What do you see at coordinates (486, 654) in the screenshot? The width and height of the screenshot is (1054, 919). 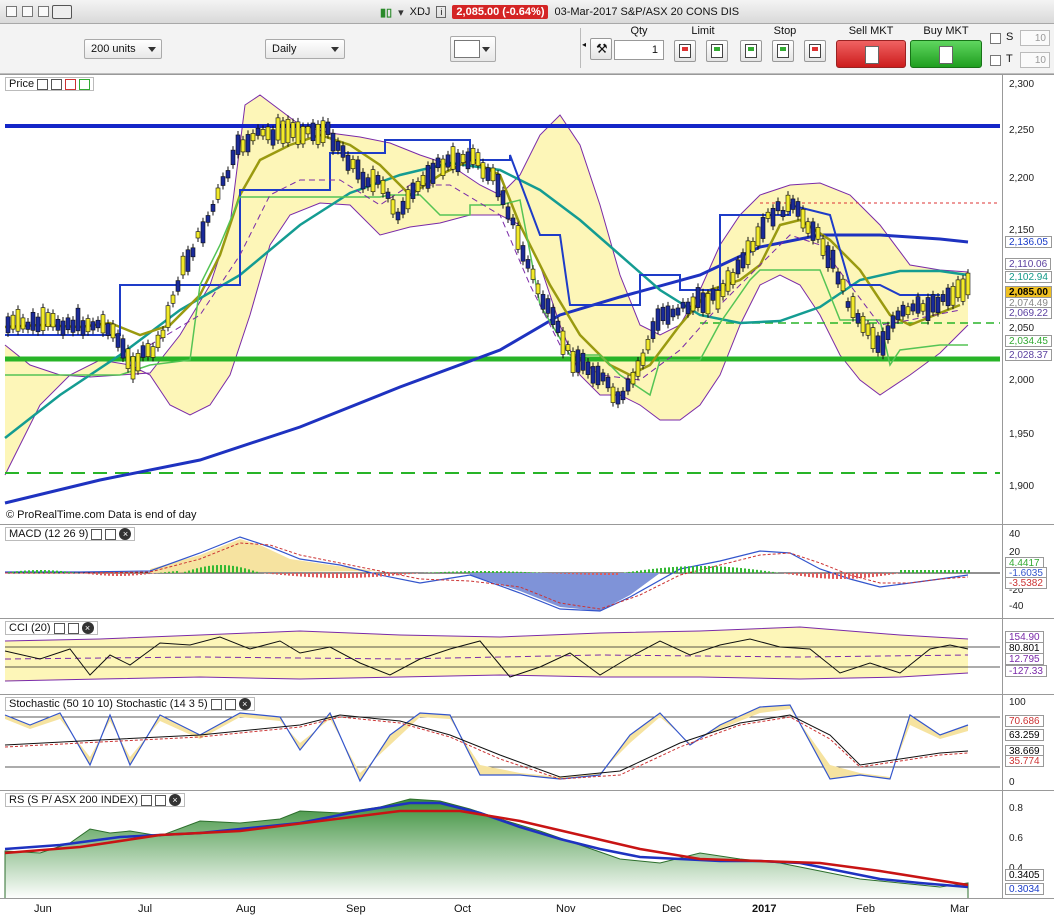 I see `cci-band-fill` at bounding box center [486, 654].